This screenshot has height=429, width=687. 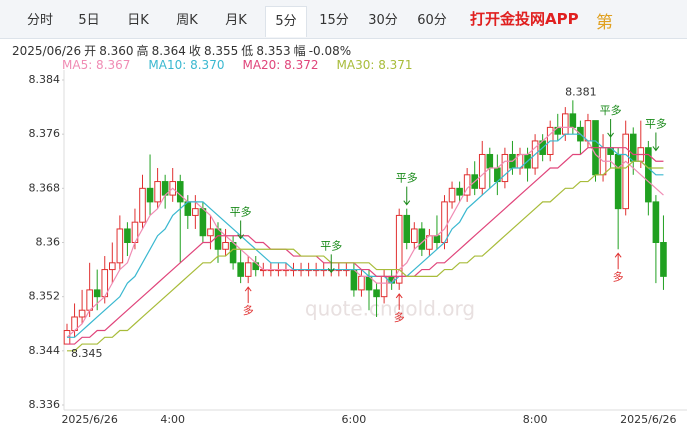 I want to click on x-tick-label: 8:00, so click(x=535, y=419).